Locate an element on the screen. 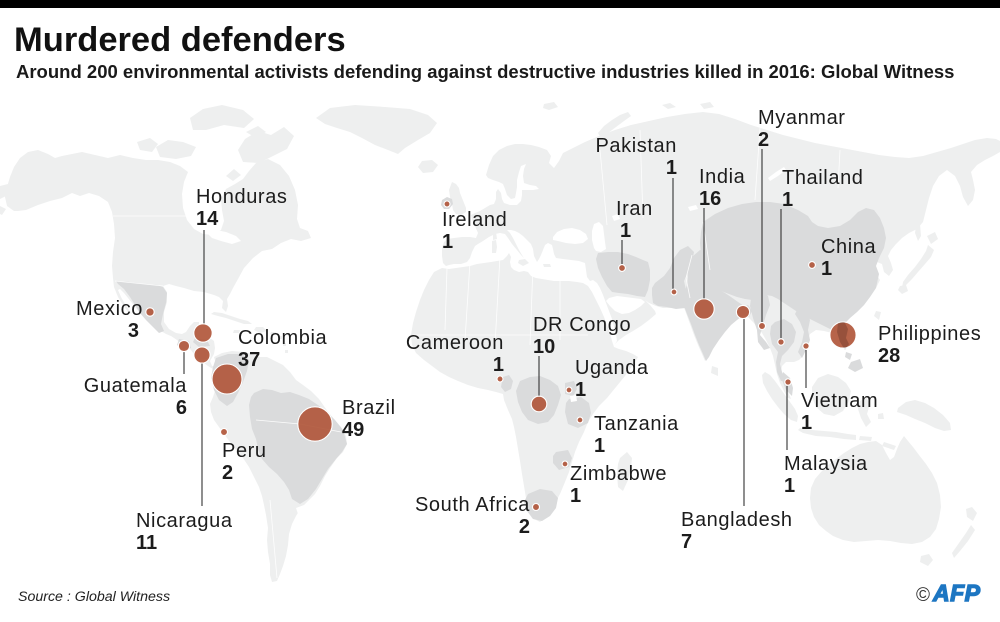 The width and height of the screenshot is (1000, 622). svg-text: AFP is located at coordinates (956, 593).